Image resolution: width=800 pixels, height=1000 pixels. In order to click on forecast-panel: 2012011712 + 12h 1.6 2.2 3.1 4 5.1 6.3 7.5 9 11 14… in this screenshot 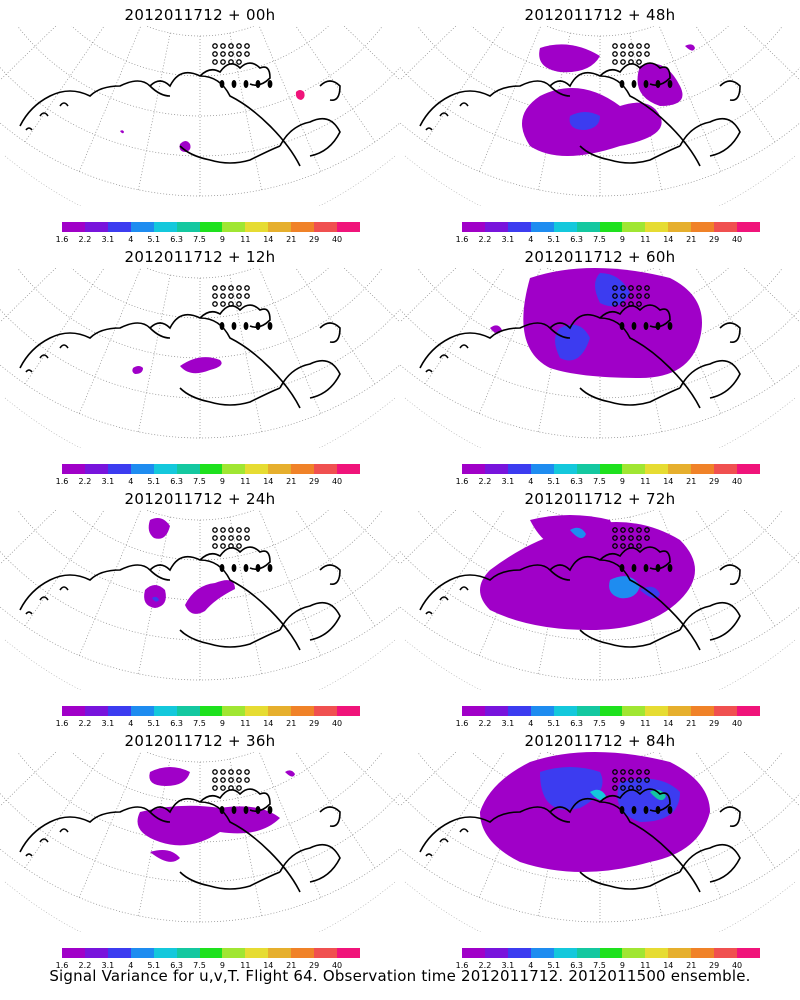, I will do `click(200, 364)`.